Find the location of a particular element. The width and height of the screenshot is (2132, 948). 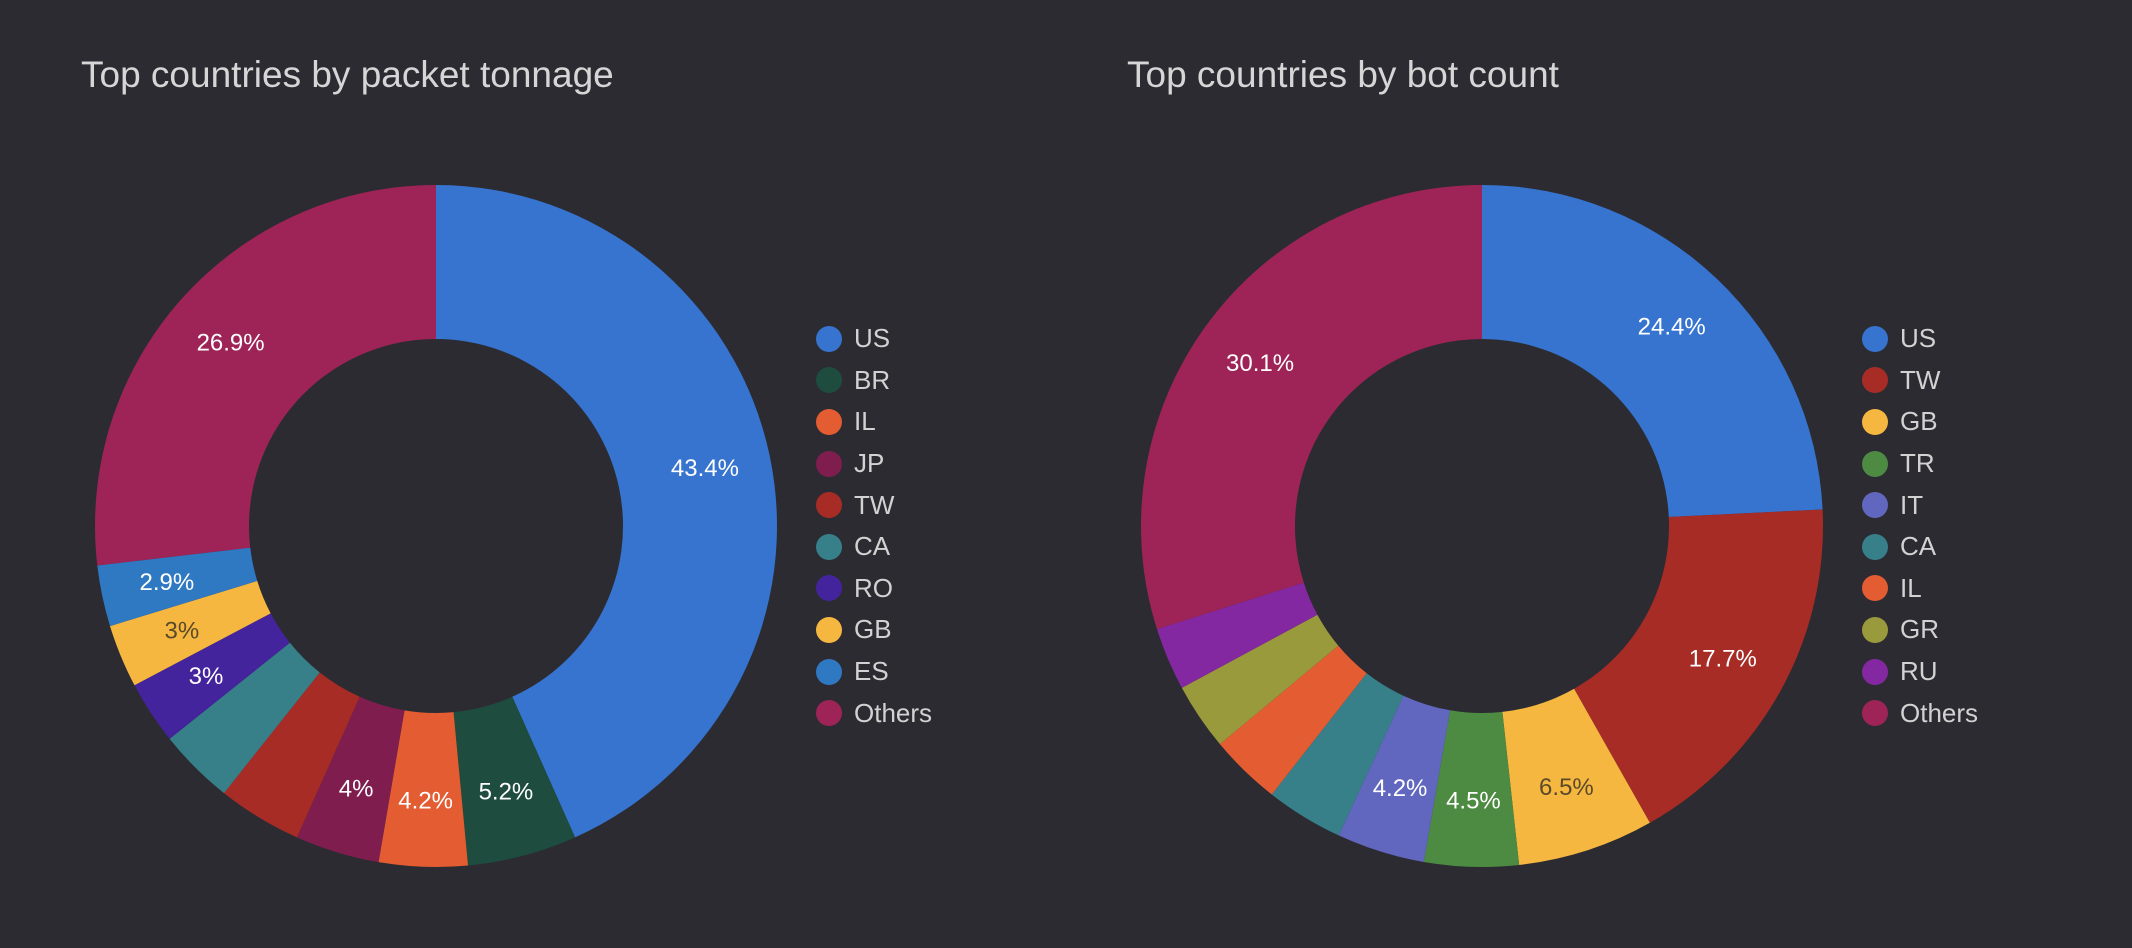

slice-ro is located at coordinates (212, 676).